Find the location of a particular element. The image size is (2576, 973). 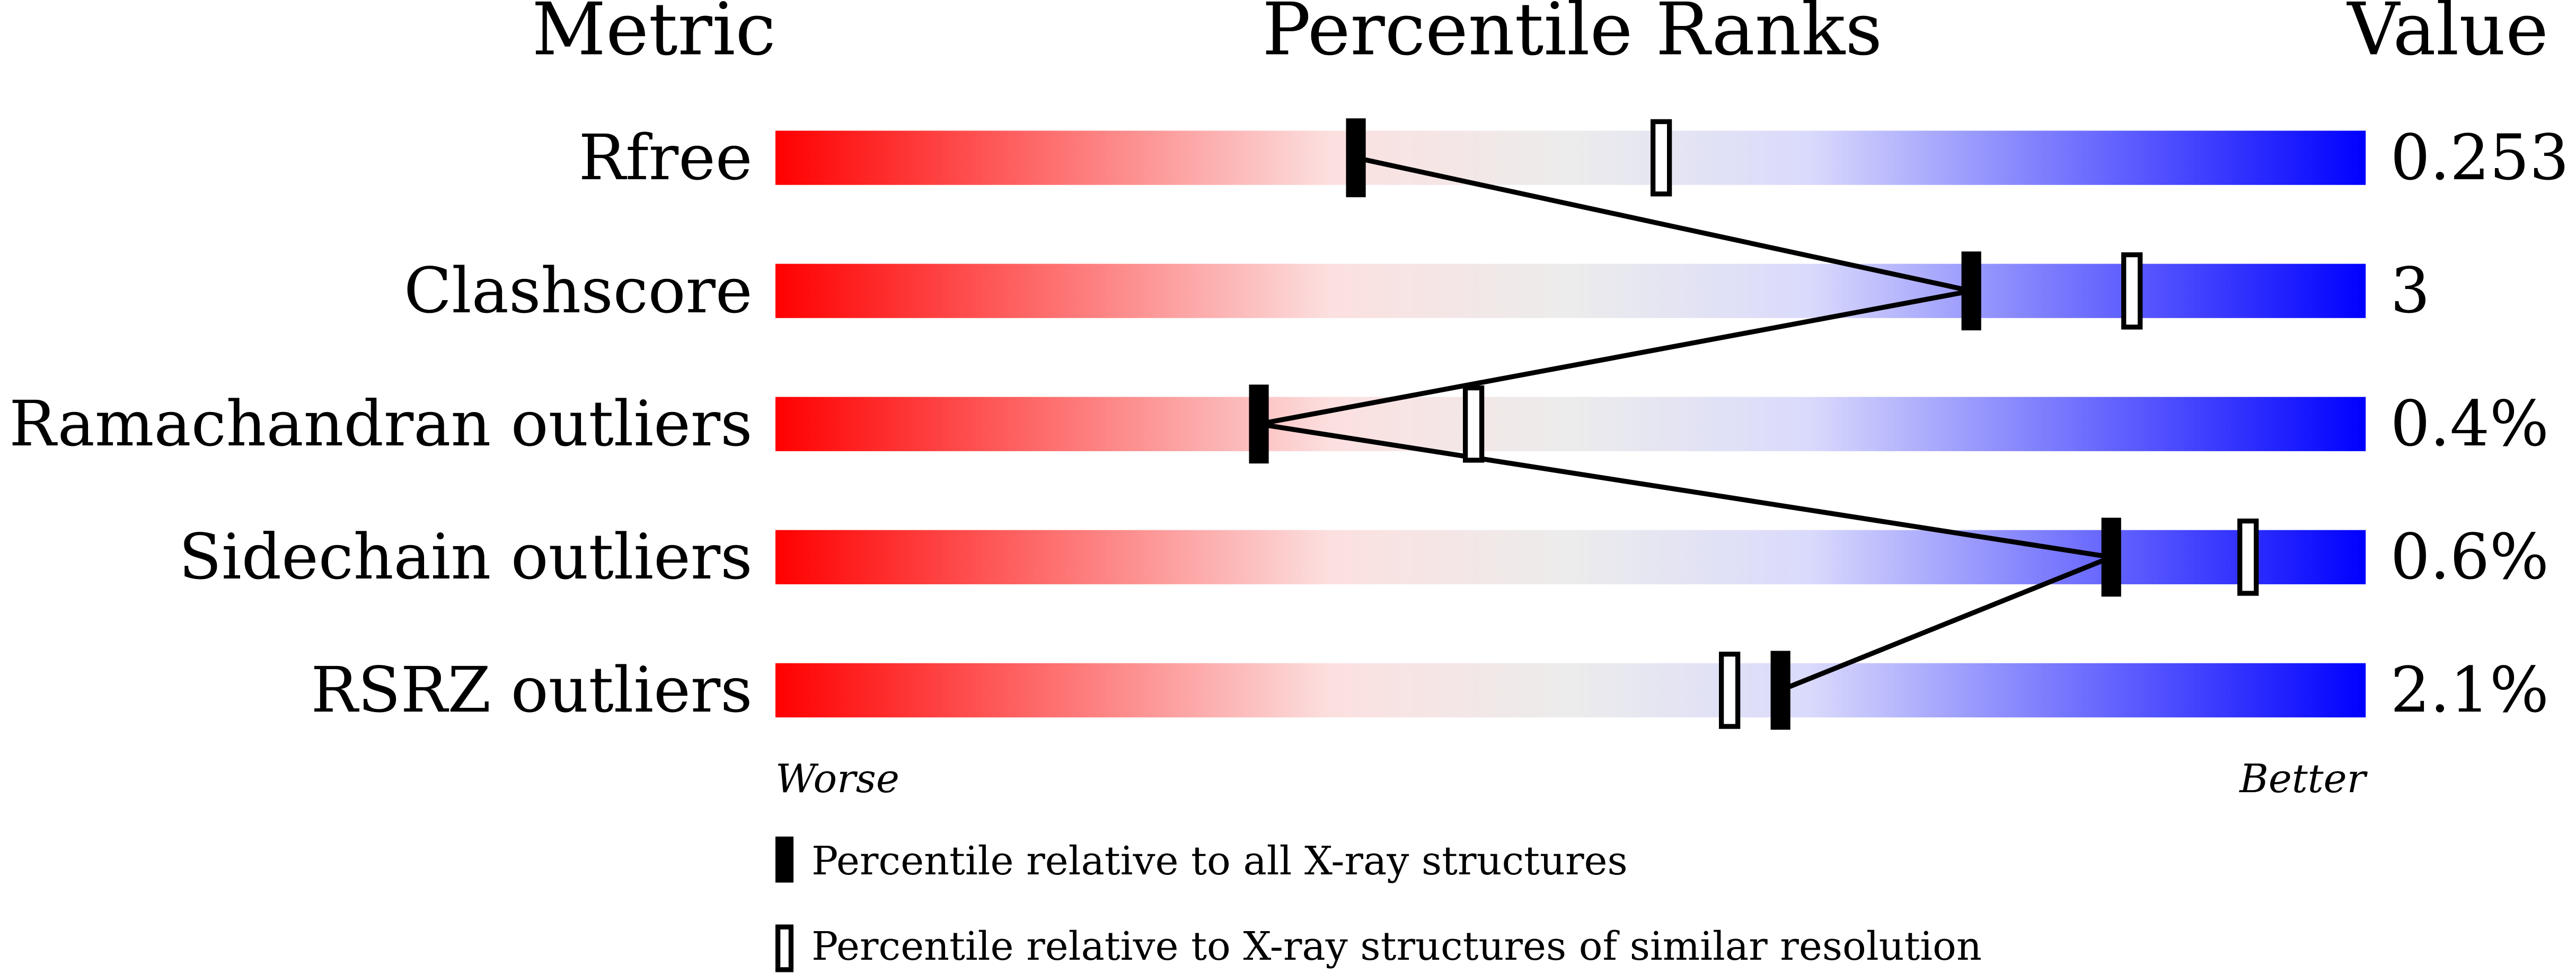

metric-value: 0.253 is located at coordinates (2479, 157).